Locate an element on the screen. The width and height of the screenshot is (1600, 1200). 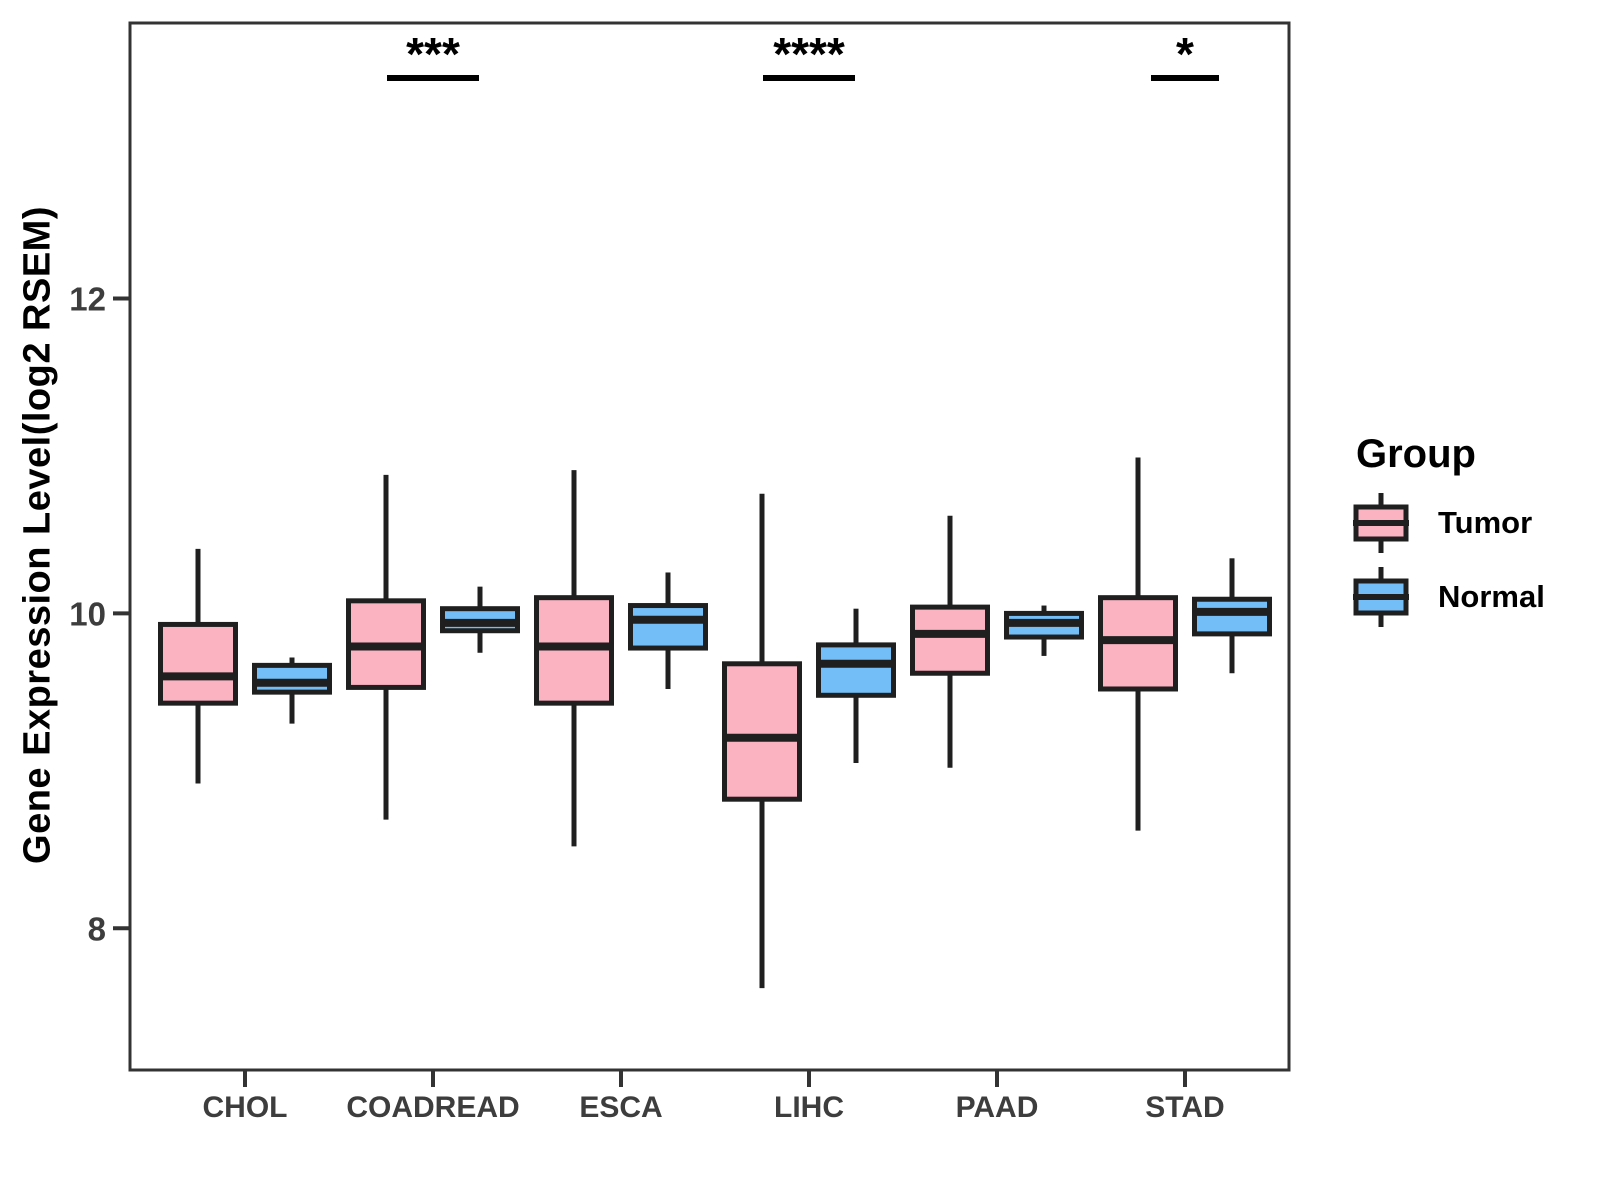
legend-label-normal: Normal is located at coordinates (1491, 596).